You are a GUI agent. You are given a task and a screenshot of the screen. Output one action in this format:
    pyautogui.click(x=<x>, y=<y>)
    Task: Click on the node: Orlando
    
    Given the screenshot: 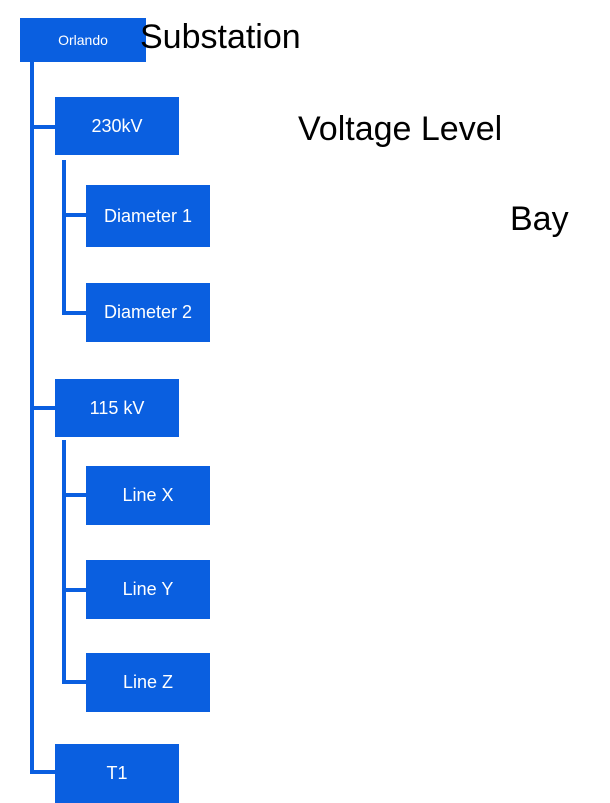 What is the action you would take?
    pyautogui.click(x=83, y=40)
    